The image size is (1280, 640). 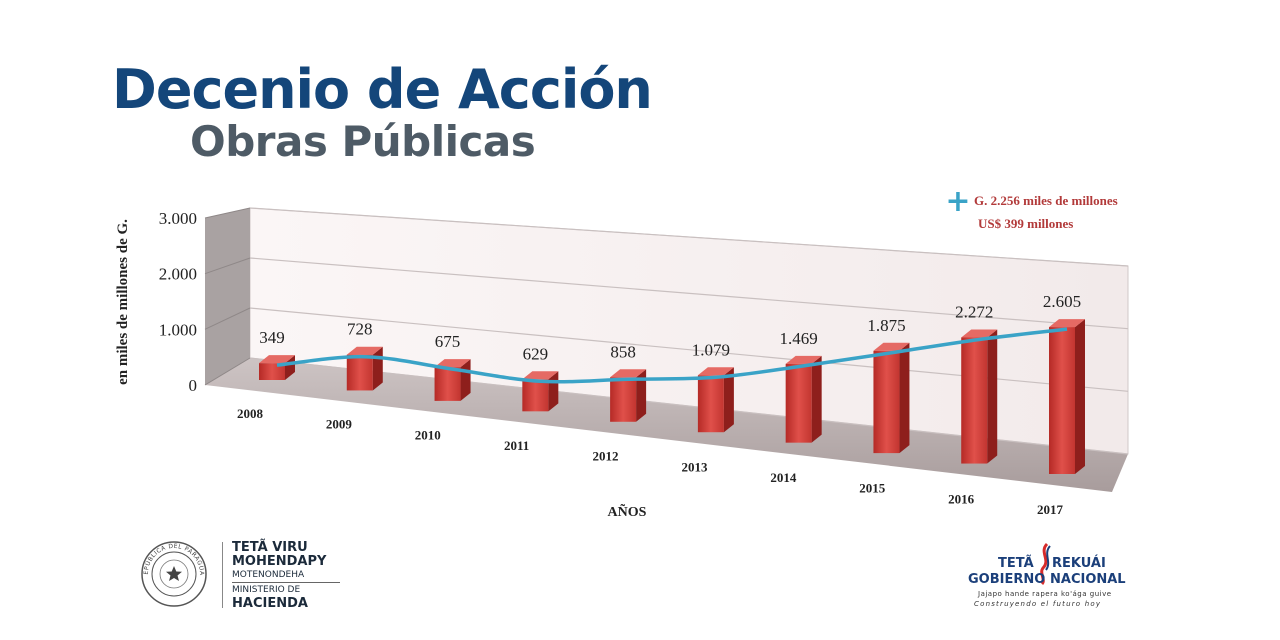 I want to click on value-label: 629, so click(x=536, y=353).